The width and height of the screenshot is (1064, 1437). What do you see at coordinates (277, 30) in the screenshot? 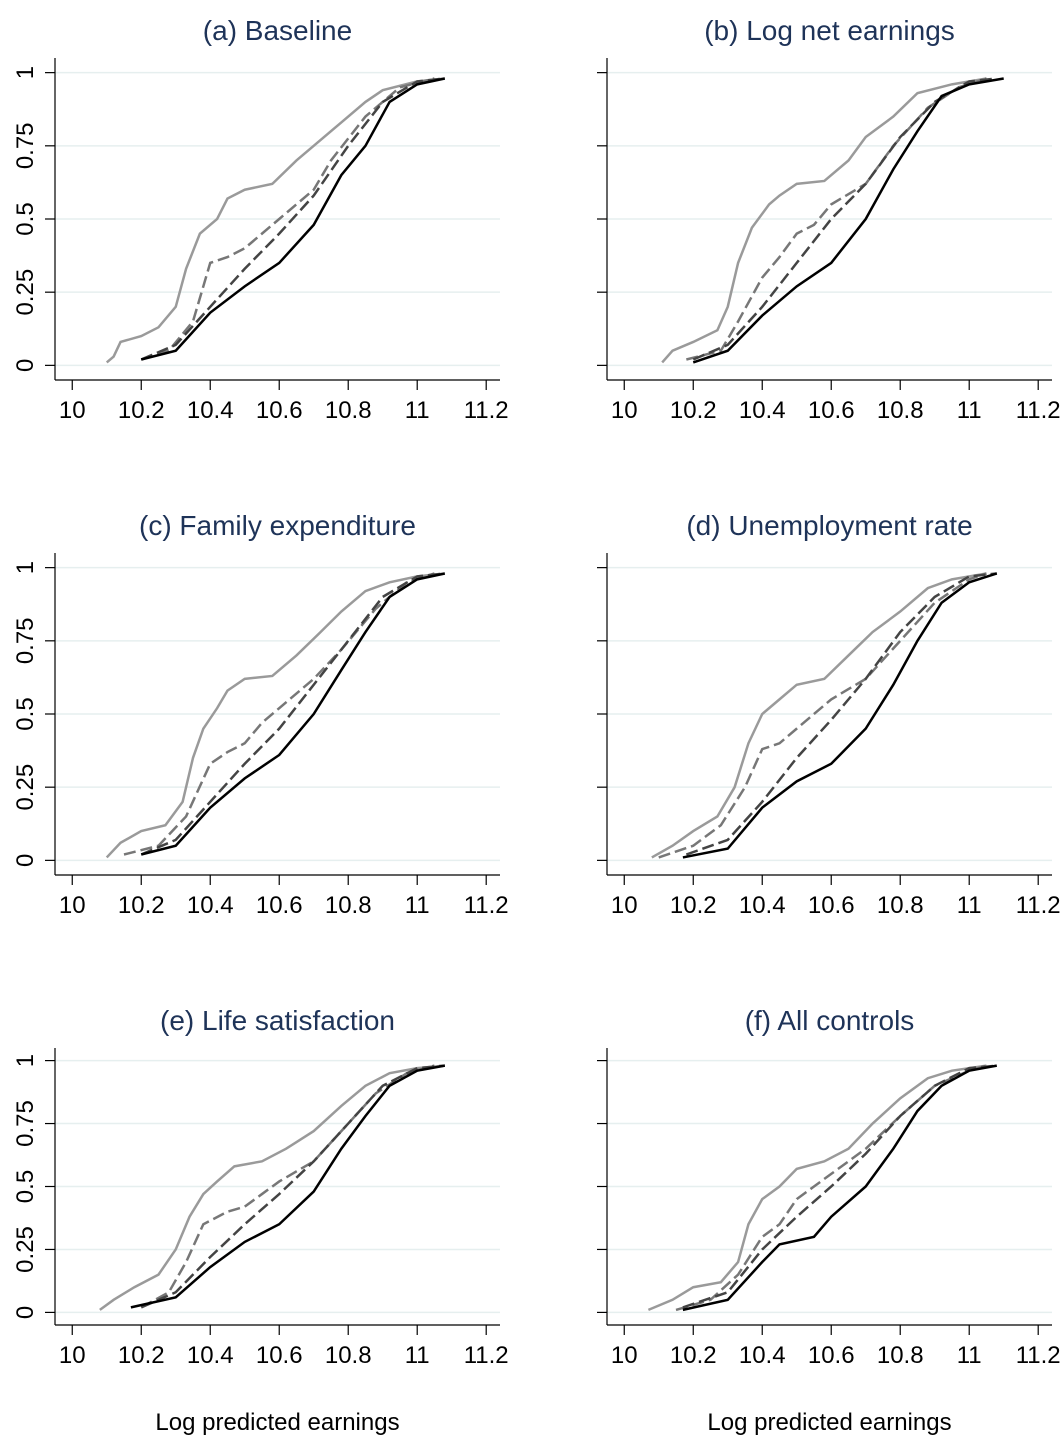
I see `panel-title: (a) Baseline` at bounding box center [277, 30].